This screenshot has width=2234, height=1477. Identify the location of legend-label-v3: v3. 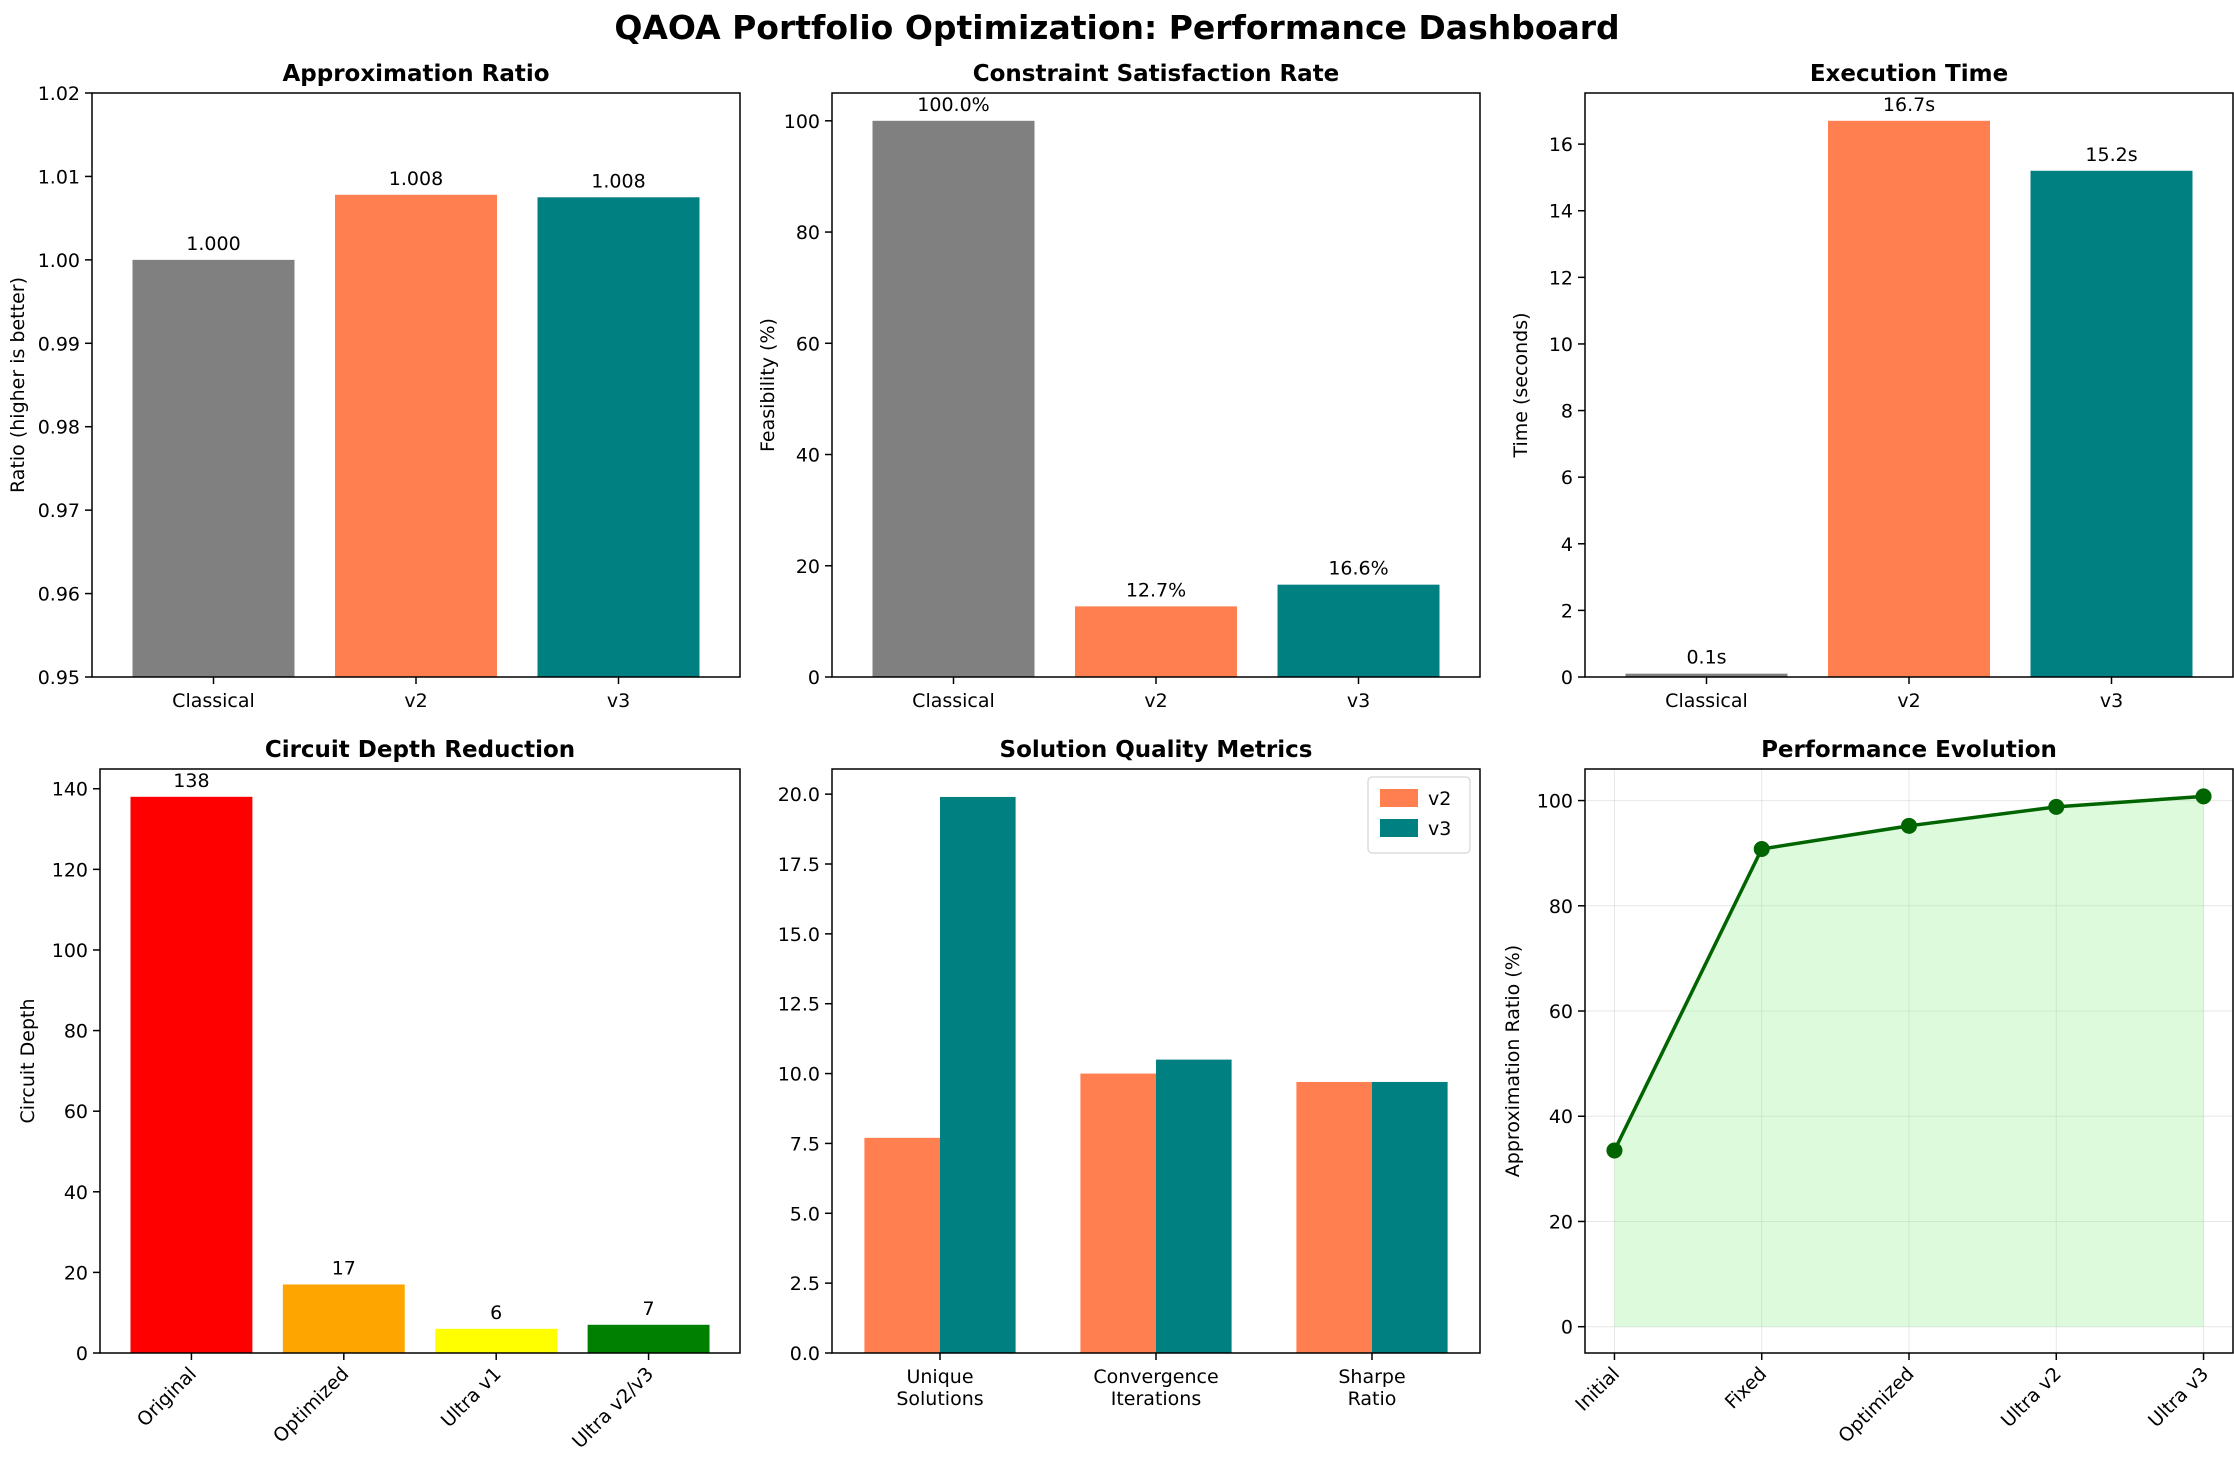
(1439, 829).